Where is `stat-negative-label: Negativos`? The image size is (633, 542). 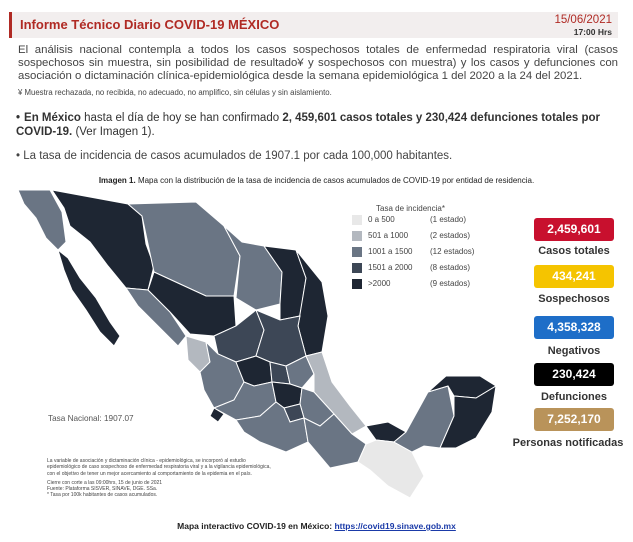
stat-negative-label: Negativos is located at coordinates (574, 351).